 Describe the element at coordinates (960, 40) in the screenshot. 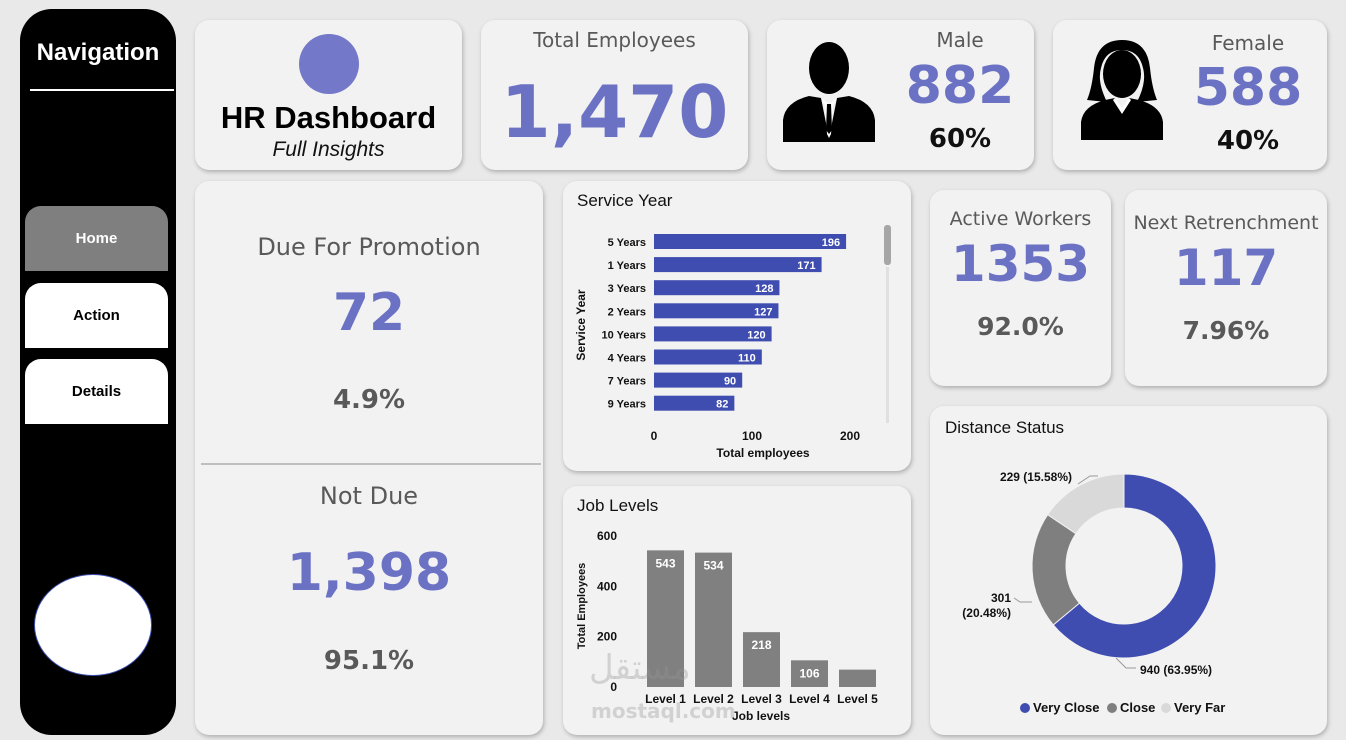

I see `male-label: Male` at that location.